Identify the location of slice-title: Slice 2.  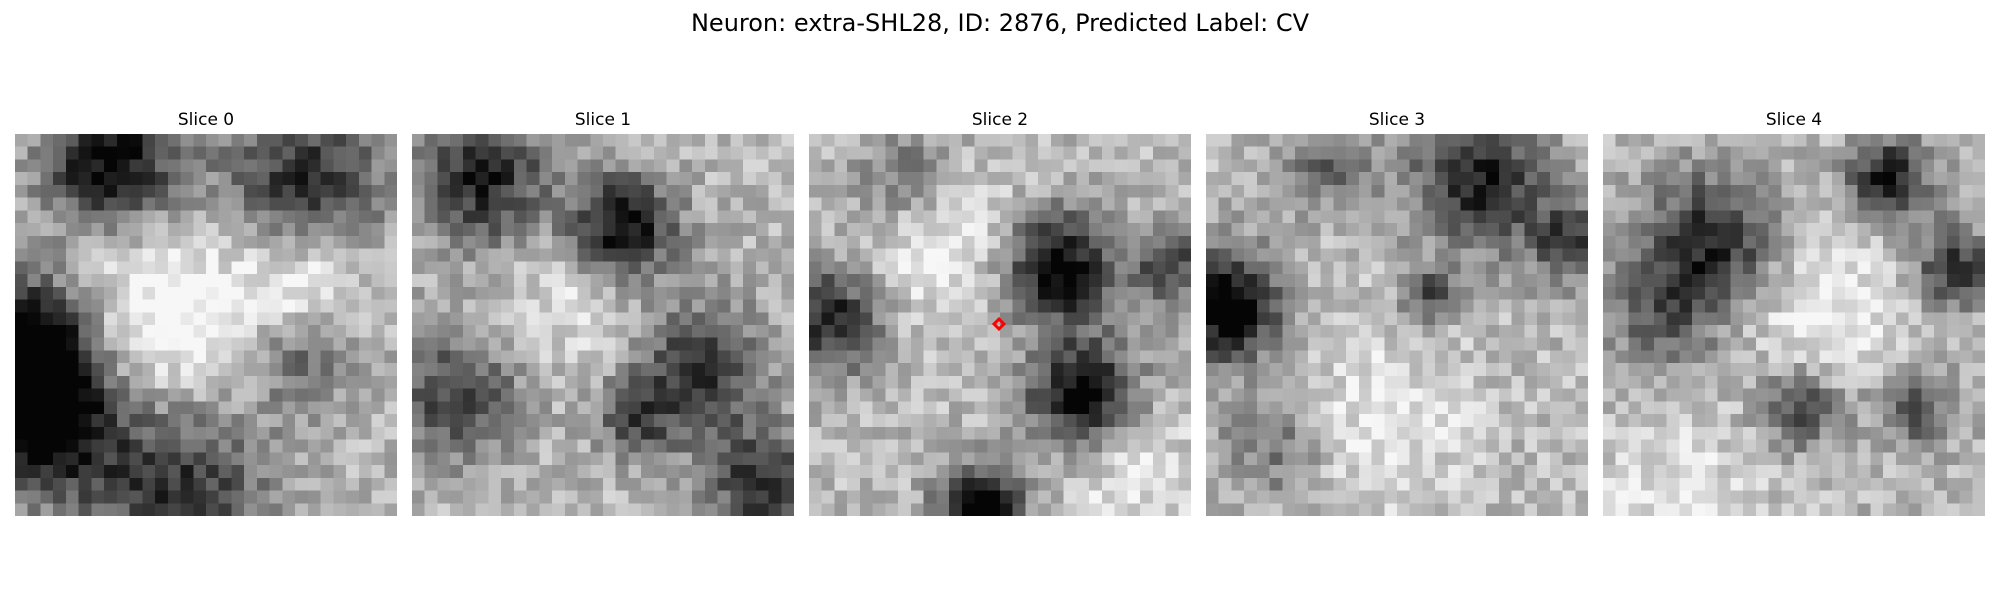
(1000, 120).